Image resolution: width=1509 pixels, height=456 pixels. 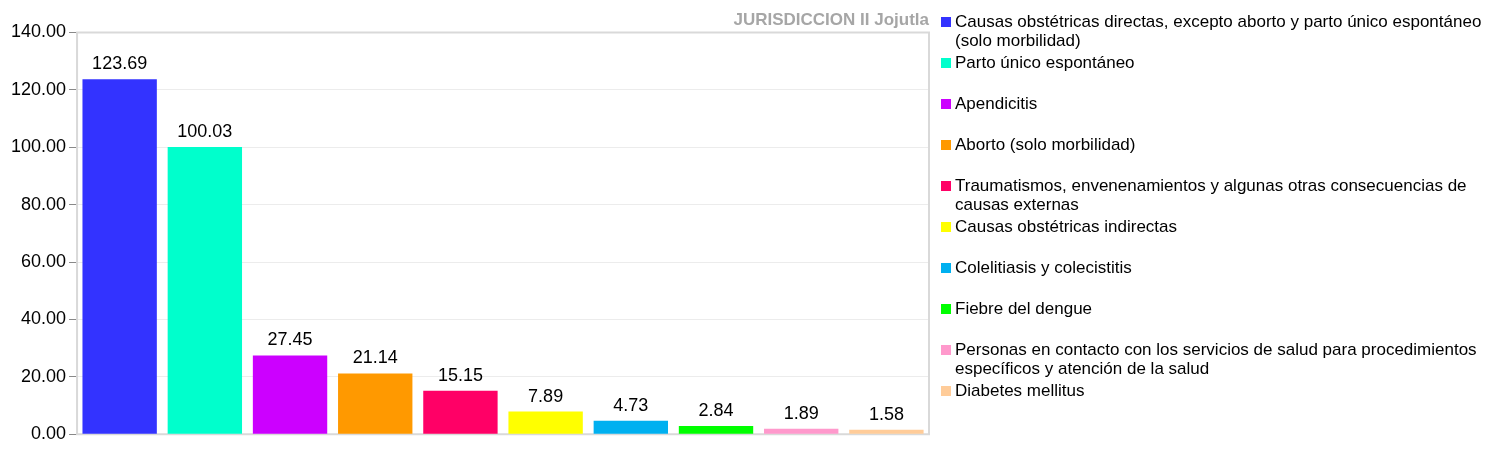 I want to click on legend-label: Diabetes mellitus, so click(x=1020, y=390).